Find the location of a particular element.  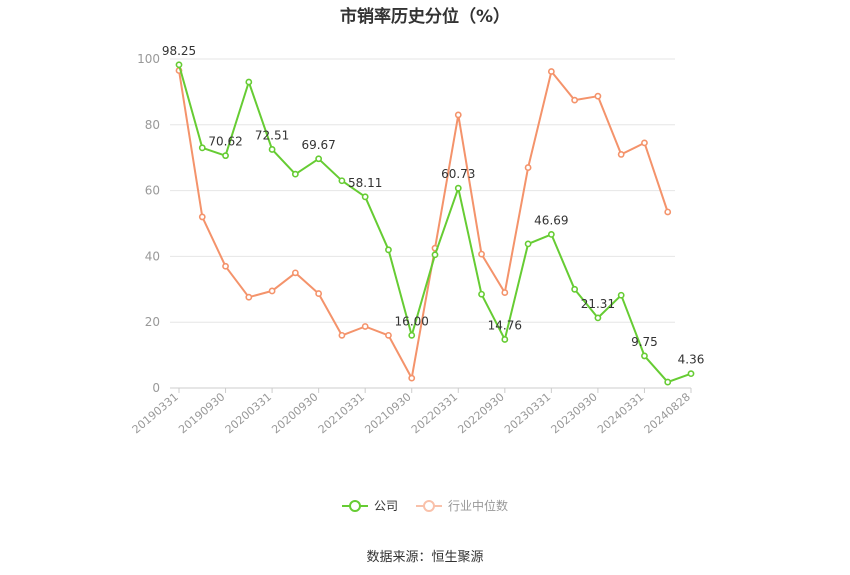

legend-label-company: 公司 is located at coordinates (385, 506).